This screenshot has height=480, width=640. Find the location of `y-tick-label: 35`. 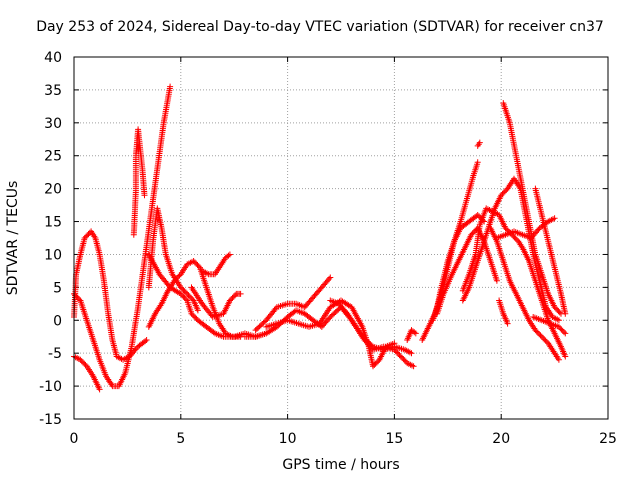

y-tick-label: 35 is located at coordinates (53, 91).